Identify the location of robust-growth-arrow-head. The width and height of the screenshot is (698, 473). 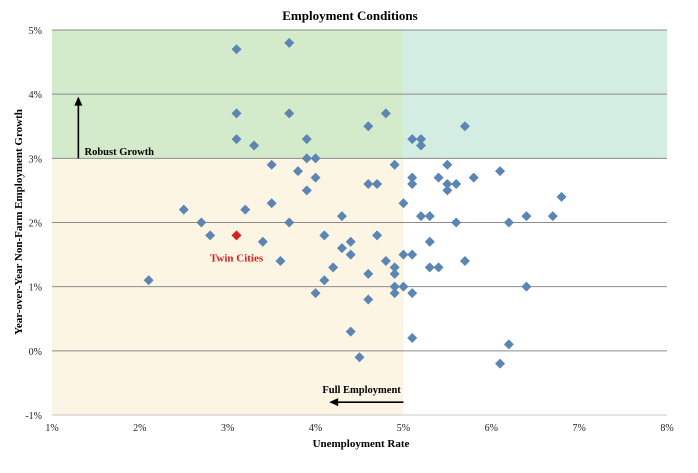
(78, 101).